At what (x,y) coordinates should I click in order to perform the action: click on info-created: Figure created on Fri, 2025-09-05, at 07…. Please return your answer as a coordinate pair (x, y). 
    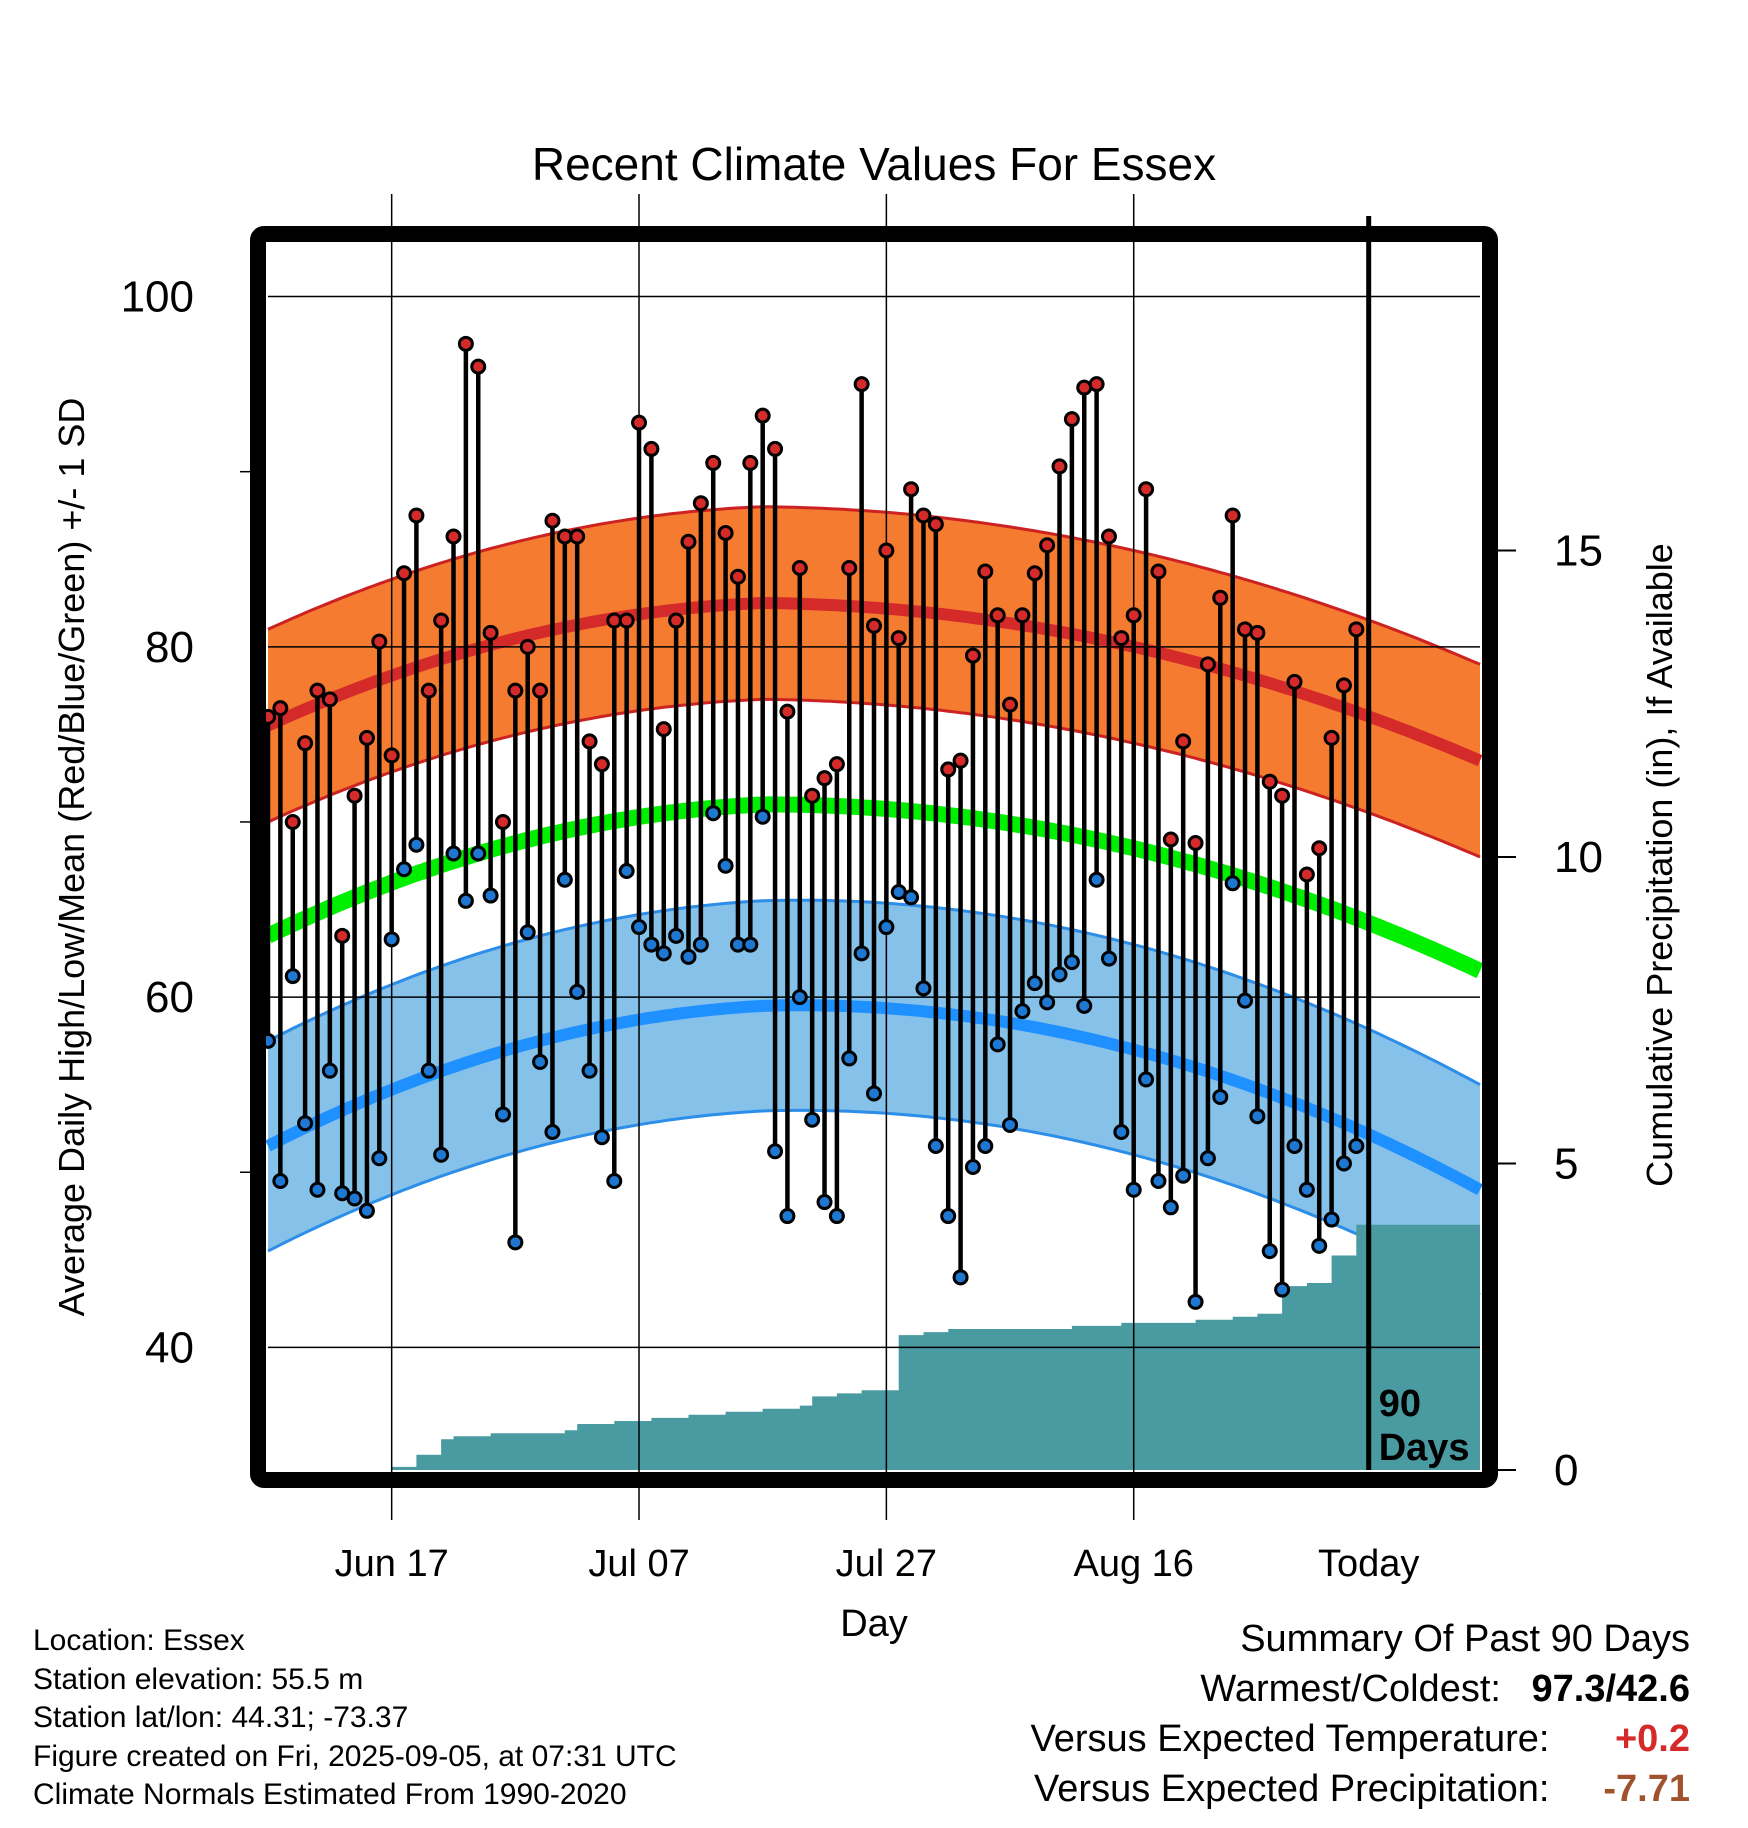
    Looking at the image, I should click on (355, 1756).